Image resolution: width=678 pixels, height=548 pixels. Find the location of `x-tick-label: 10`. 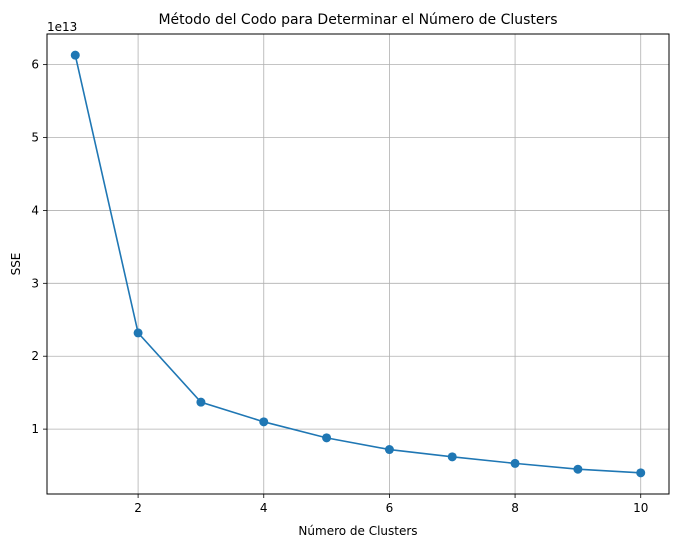

x-tick-label: 10 is located at coordinates (640, 508).